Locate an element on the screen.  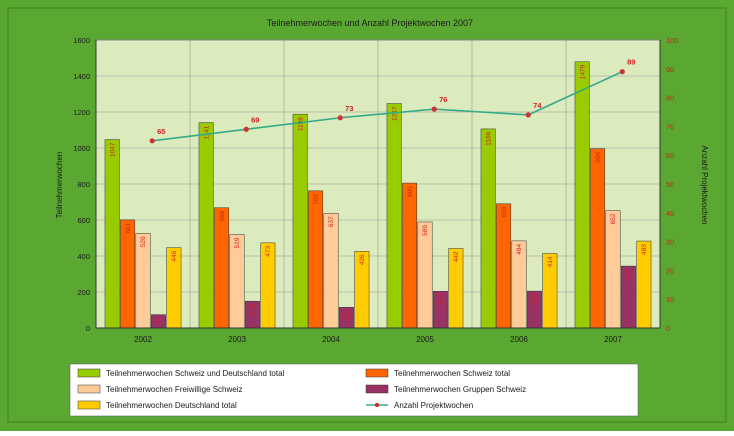
data-label-2005-1: 805 is located at coordinates (410, 191).